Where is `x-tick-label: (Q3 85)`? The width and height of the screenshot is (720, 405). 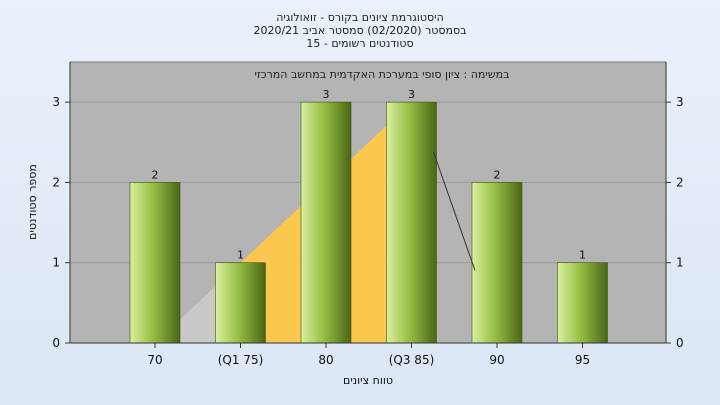 x-tick-label: (Q3 85) is located at coordinates (412, 360).